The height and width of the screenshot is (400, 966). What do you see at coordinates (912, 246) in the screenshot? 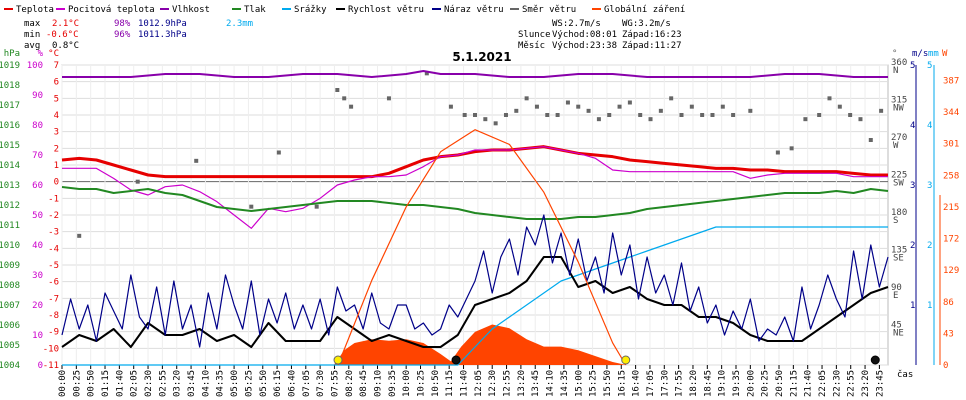
I see `axis-tick-ms: 2` at bounding box center [912, 246].